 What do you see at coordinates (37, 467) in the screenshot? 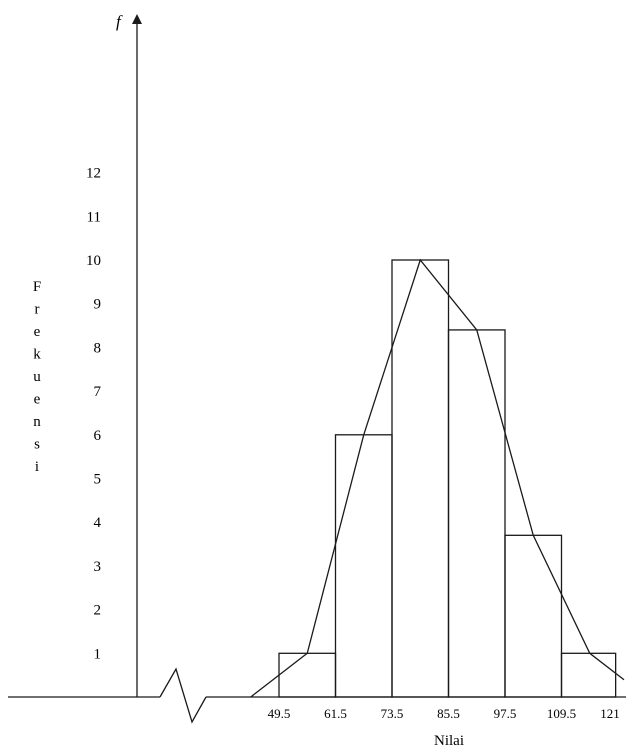
I see `y-label-letter: i` at bounding box center [37, 467].